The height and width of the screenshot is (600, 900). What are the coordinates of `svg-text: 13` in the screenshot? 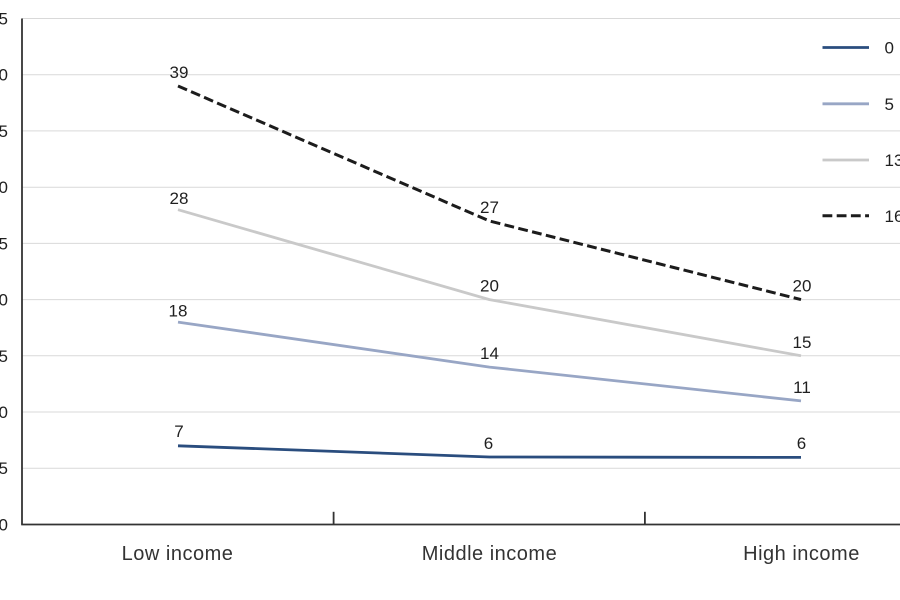 It's located at (892, 160).